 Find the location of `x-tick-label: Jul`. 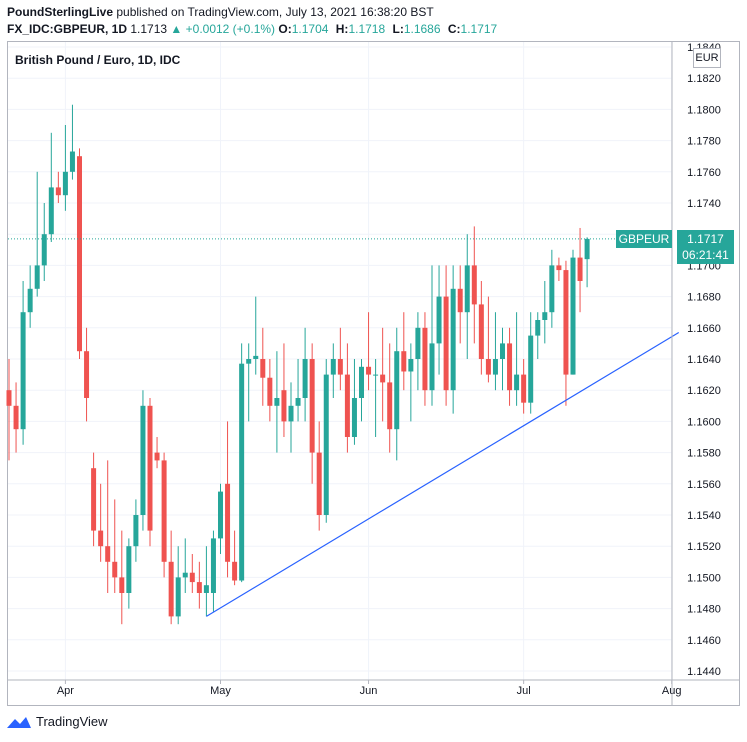

x-tick-label: Jul is located at coordinates (524, 691).